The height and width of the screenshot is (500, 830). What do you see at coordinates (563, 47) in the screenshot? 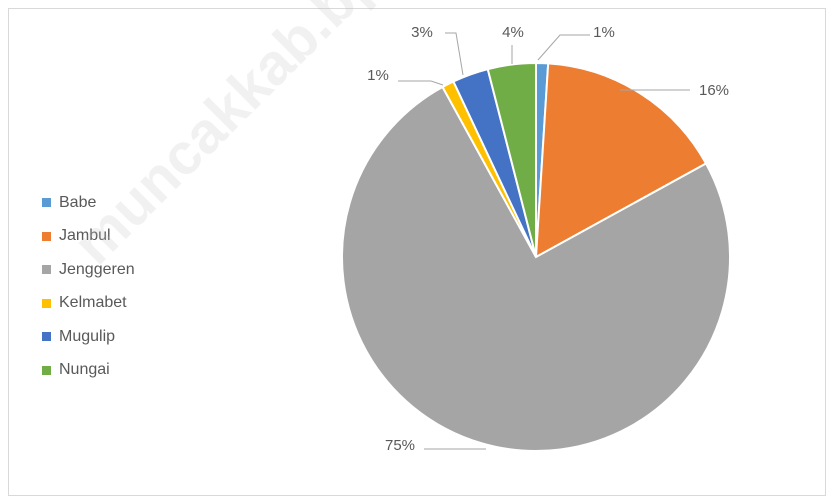
I see `leader-line-babe` at bounding box center [563, 47].